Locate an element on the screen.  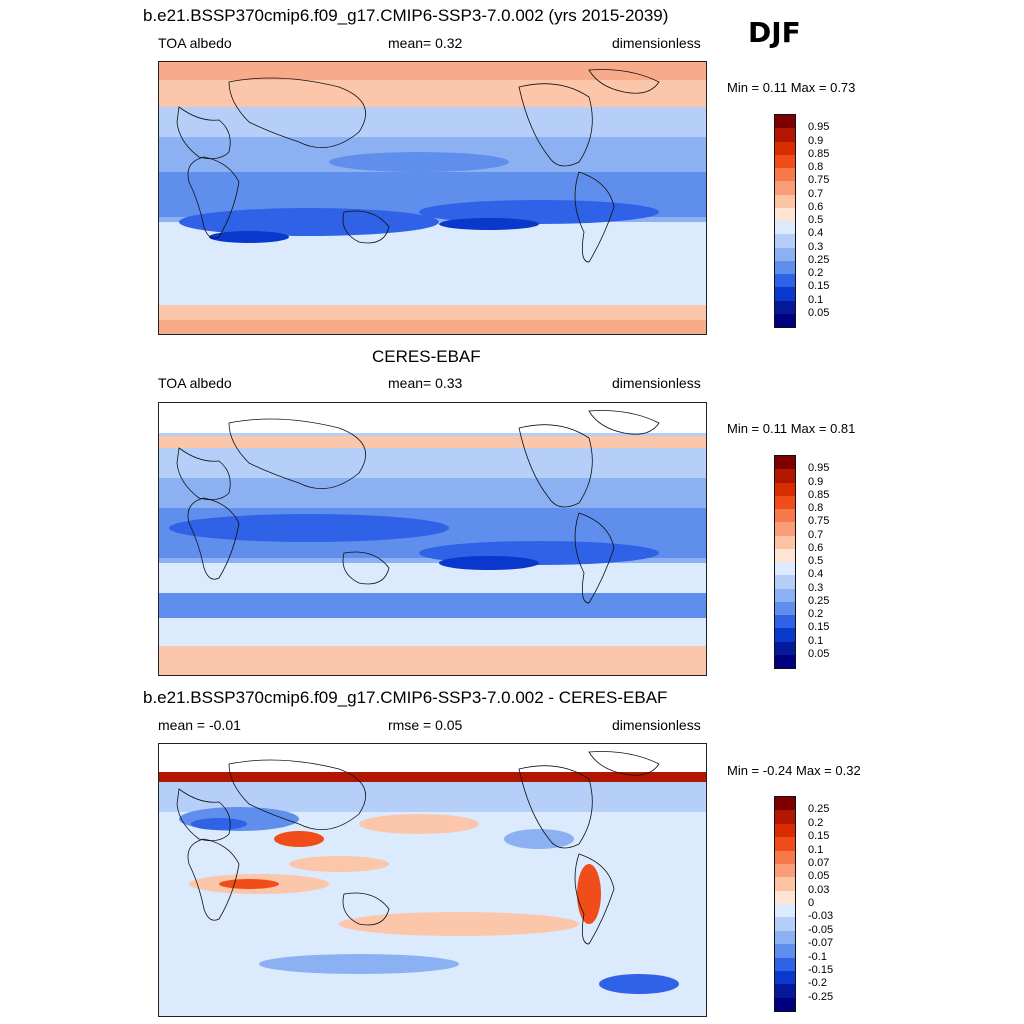
colorbar-label: -0.1 is located at coordinates (817, 956).